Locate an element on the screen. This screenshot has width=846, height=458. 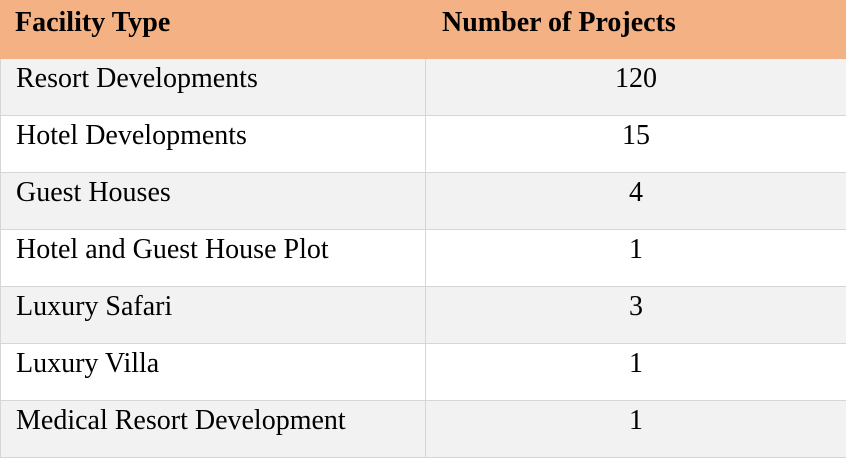
facility-type-cell: Medical Resort Development is located at coordinates (213, 429).